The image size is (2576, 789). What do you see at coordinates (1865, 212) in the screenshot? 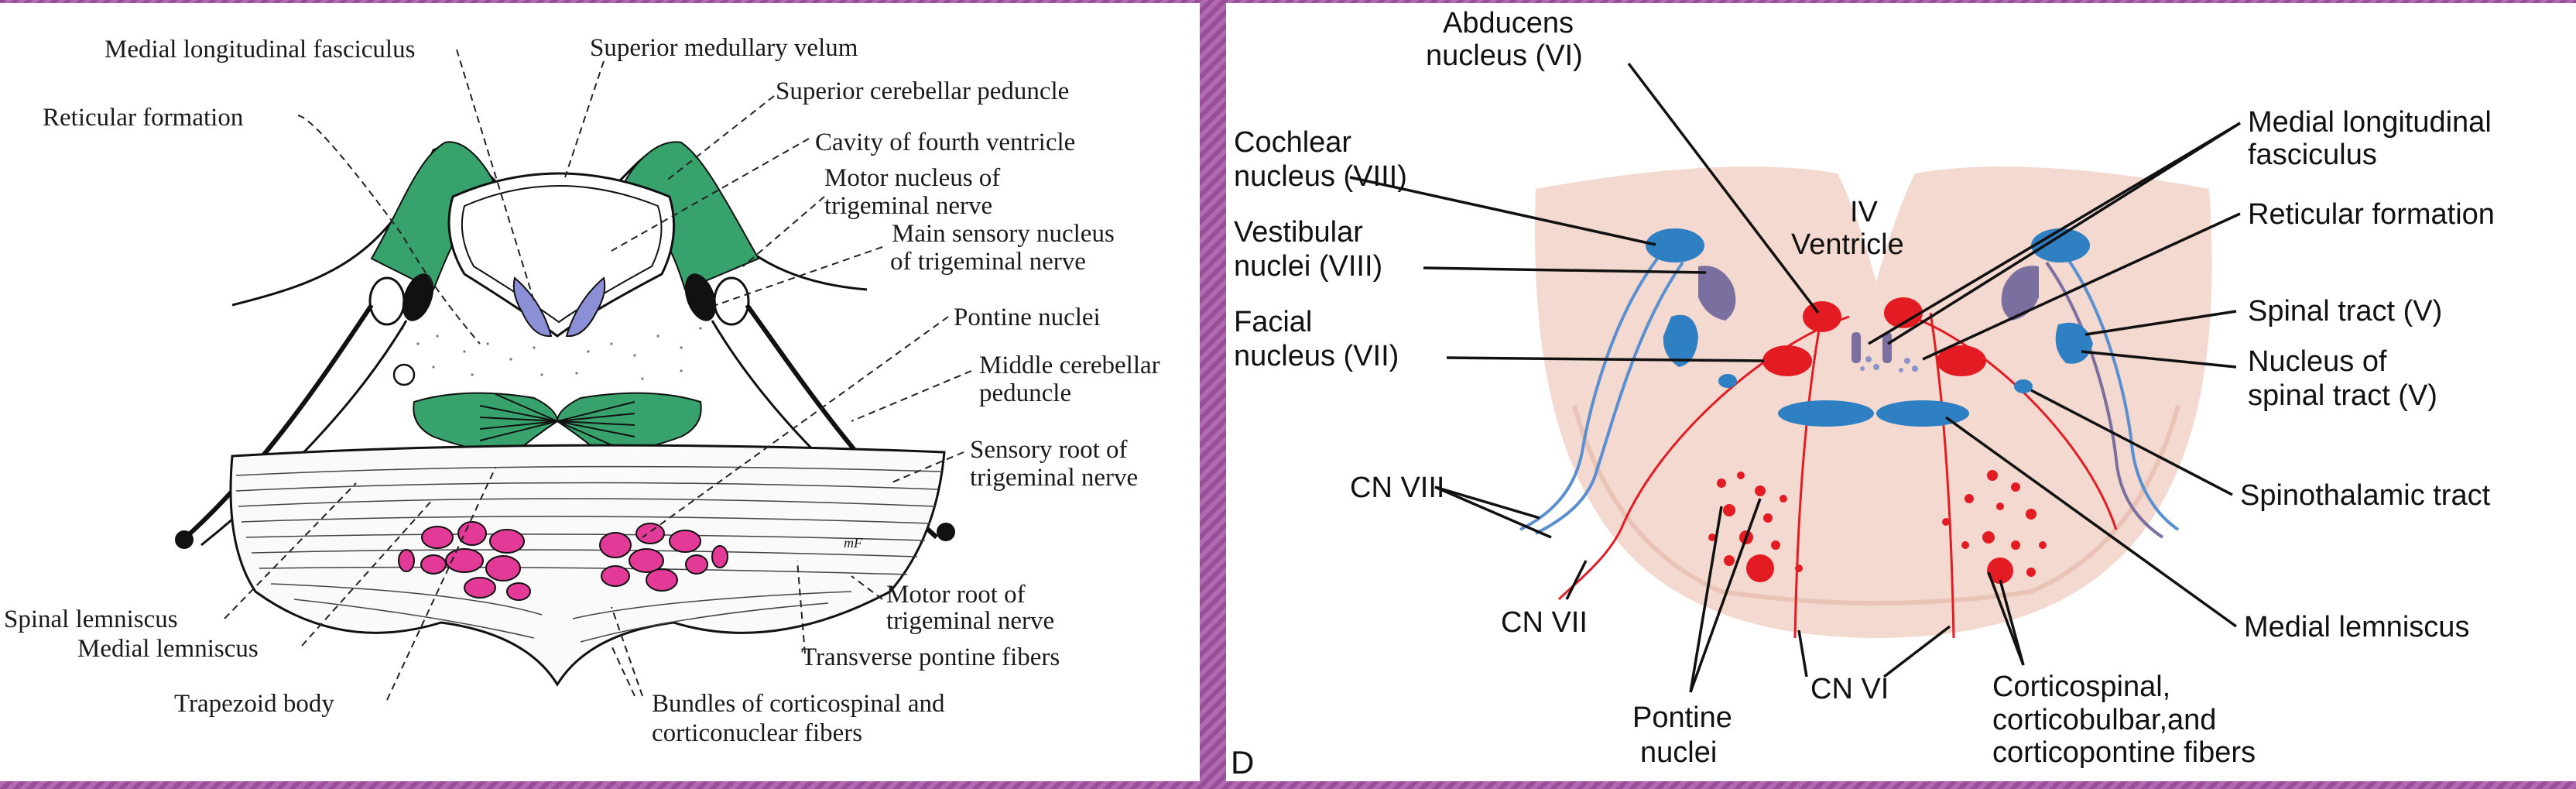
I see `label-iv: IV` at bounding box center [1865, 212].